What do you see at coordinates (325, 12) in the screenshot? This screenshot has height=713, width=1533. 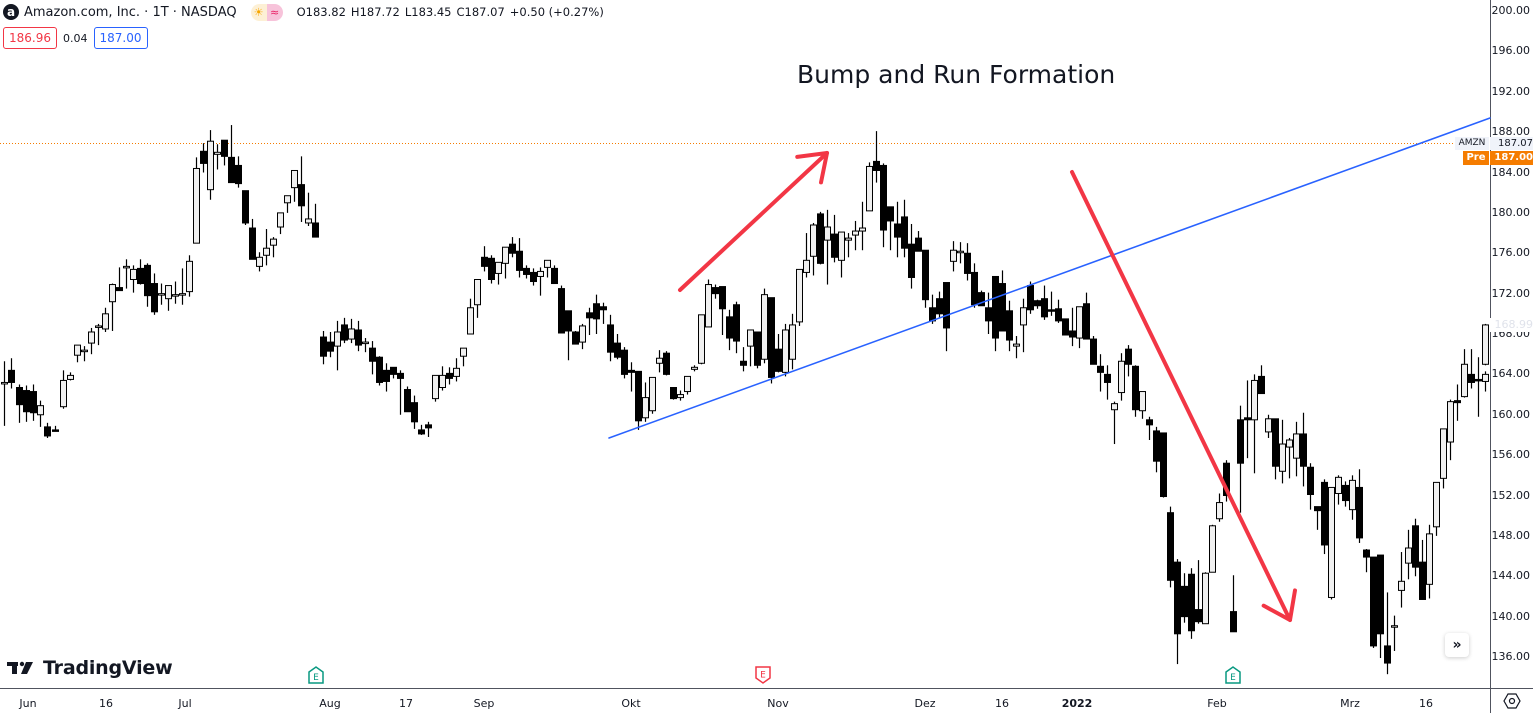 I see `open-value: 183.82` at bounding box center [325, 12].